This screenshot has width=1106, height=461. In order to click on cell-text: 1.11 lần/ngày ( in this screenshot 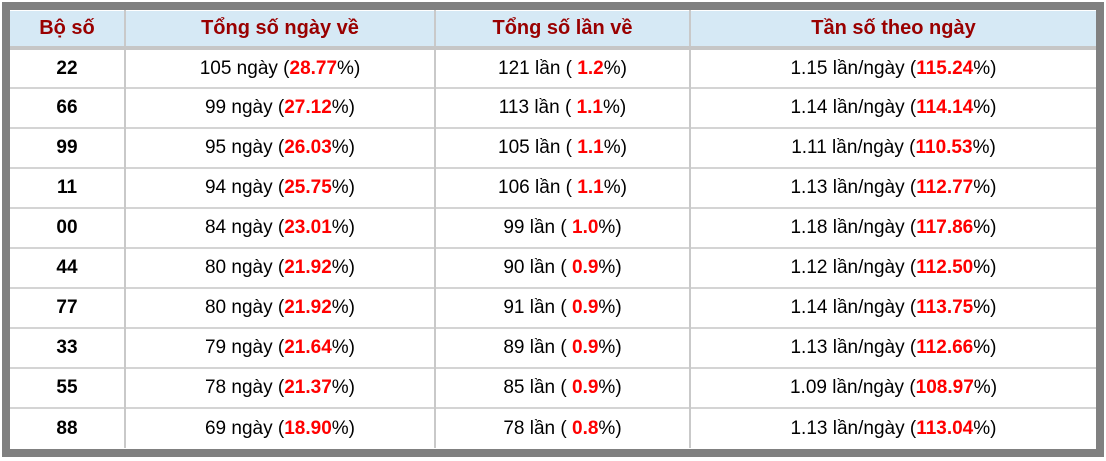, I will do `click(853, 147)`.